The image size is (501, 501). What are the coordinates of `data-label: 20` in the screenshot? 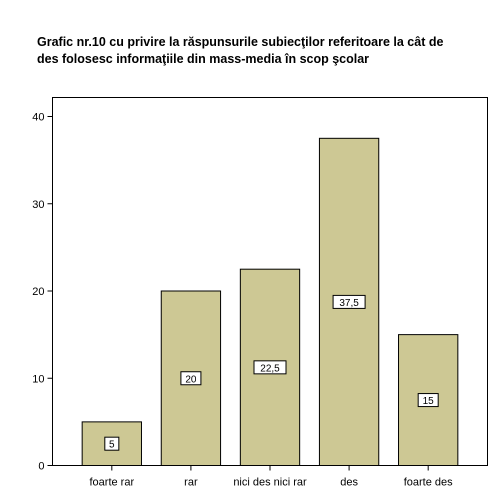 It's located at (191, 379).